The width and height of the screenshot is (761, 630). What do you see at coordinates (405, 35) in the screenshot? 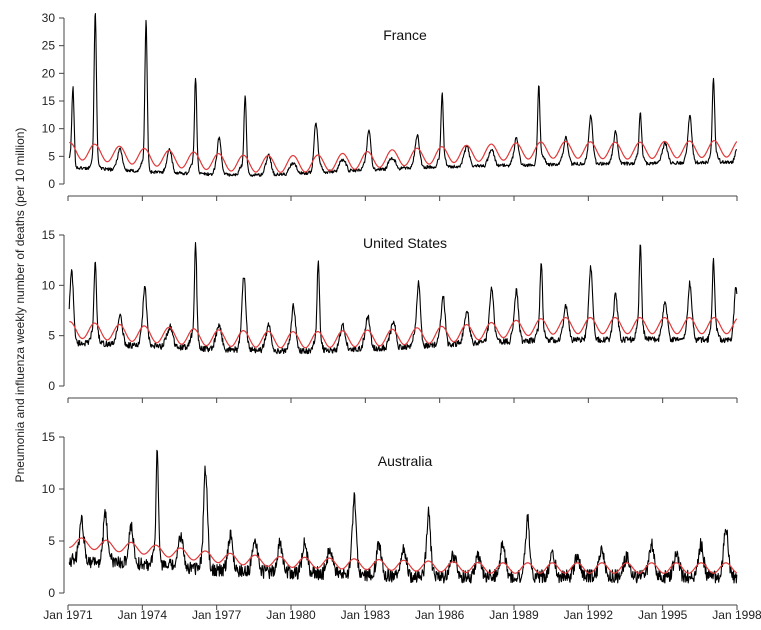
I see `panel-title: France` at bounding box center [405, 35].